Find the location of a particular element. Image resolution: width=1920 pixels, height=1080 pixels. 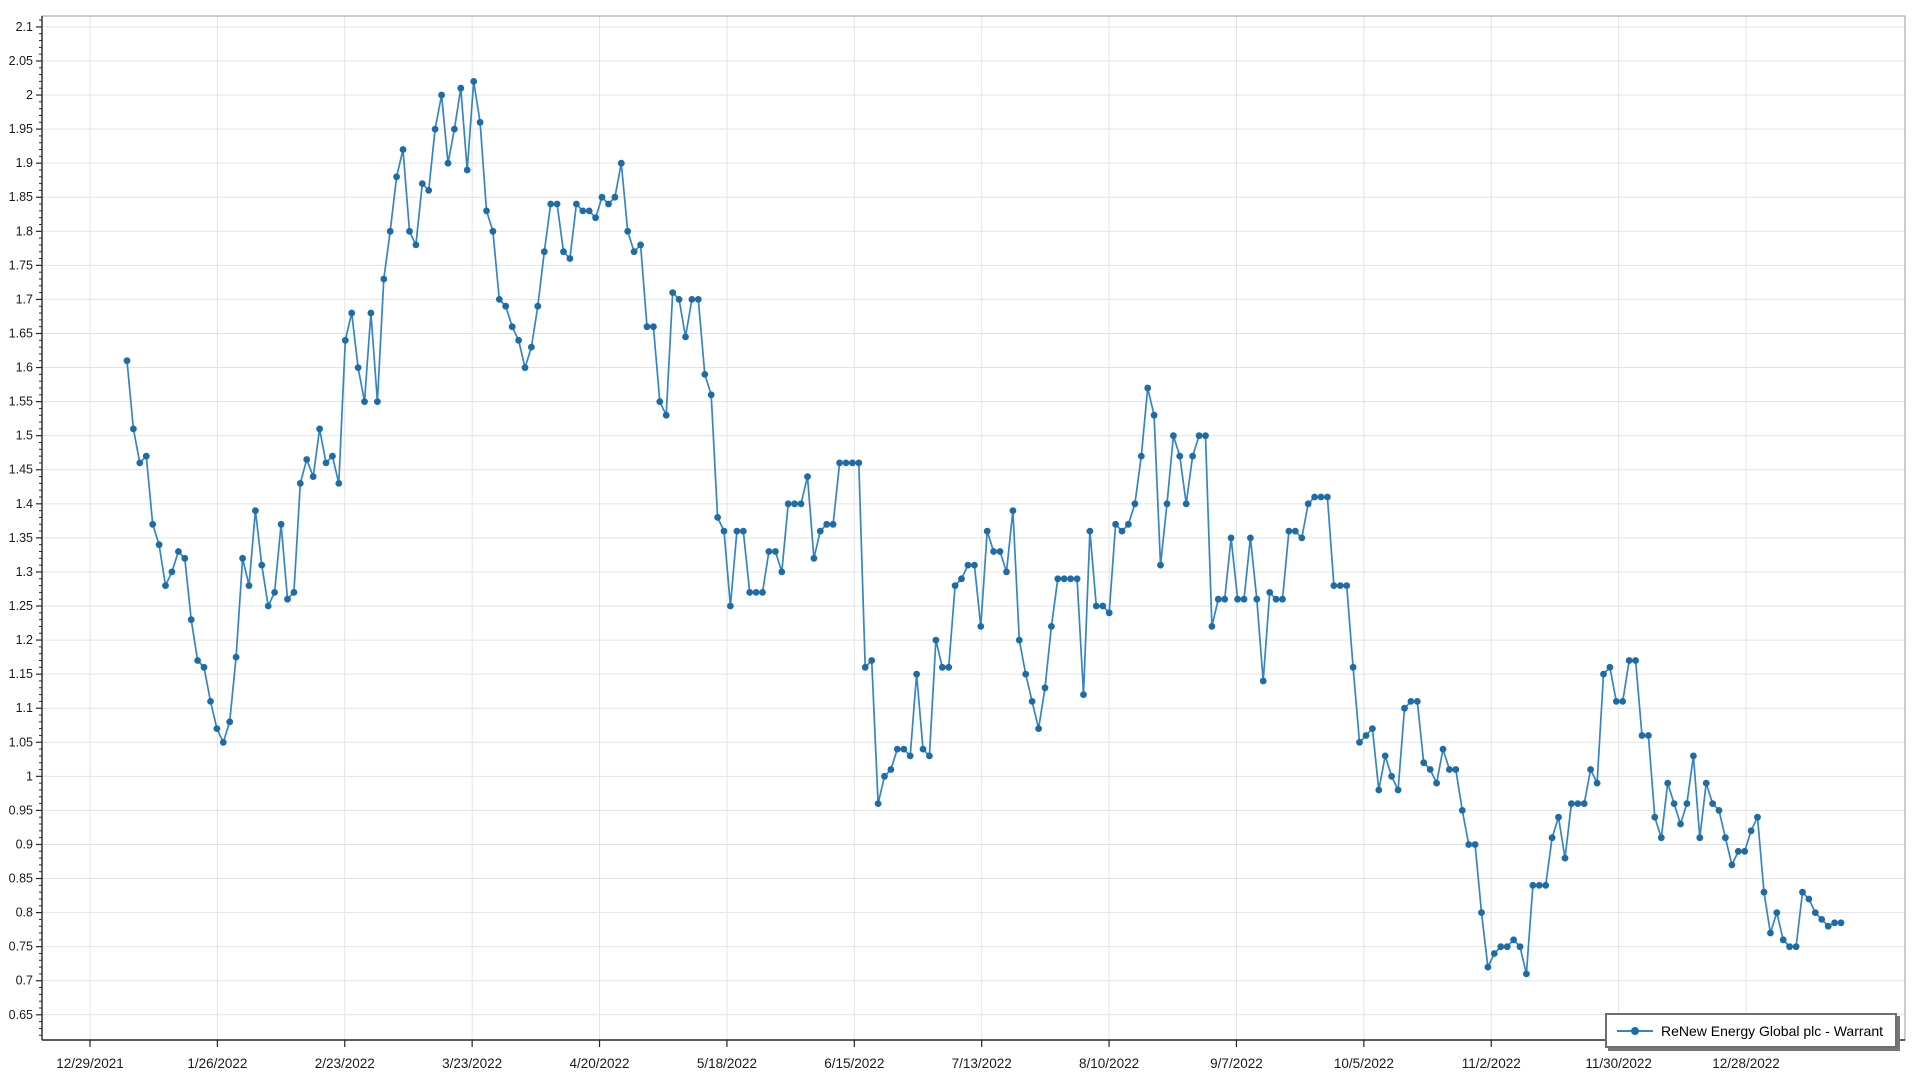

x-axis-label: 9/7/2022 is located at coordinates (1236, 1063).